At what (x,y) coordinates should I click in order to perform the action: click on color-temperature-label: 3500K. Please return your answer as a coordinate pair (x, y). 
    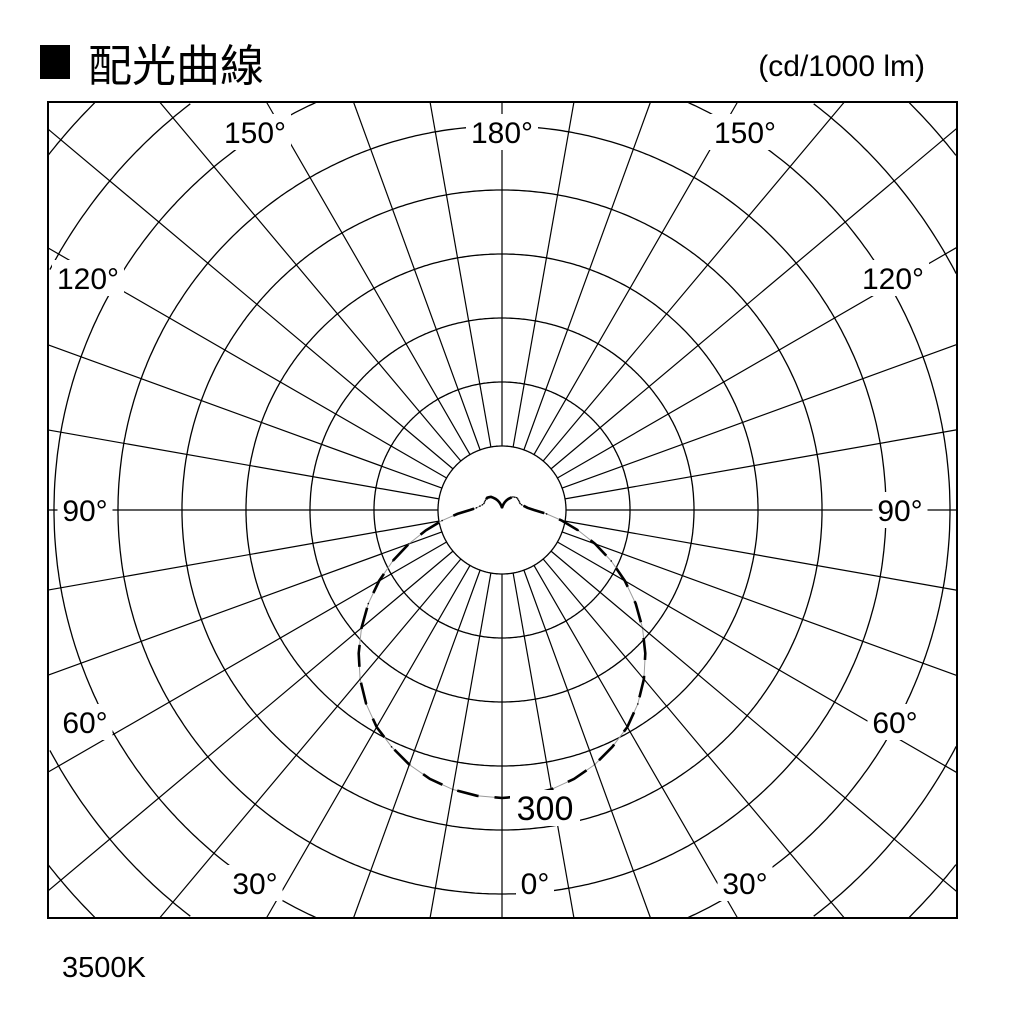
    Looking at the image, I should click on (104, 968).